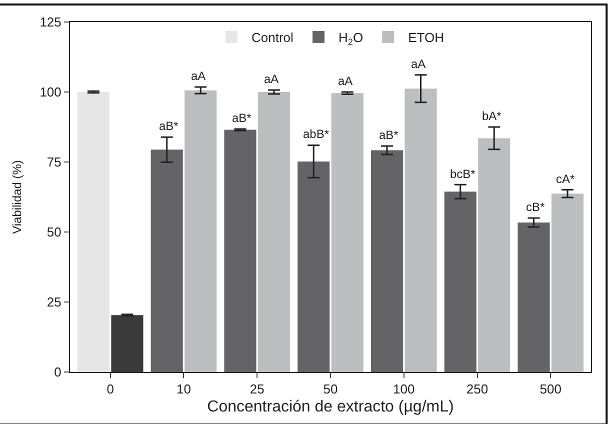 This screenshot has width=611, height=424. I want to click on data-label: cB*, so click(536, 207).